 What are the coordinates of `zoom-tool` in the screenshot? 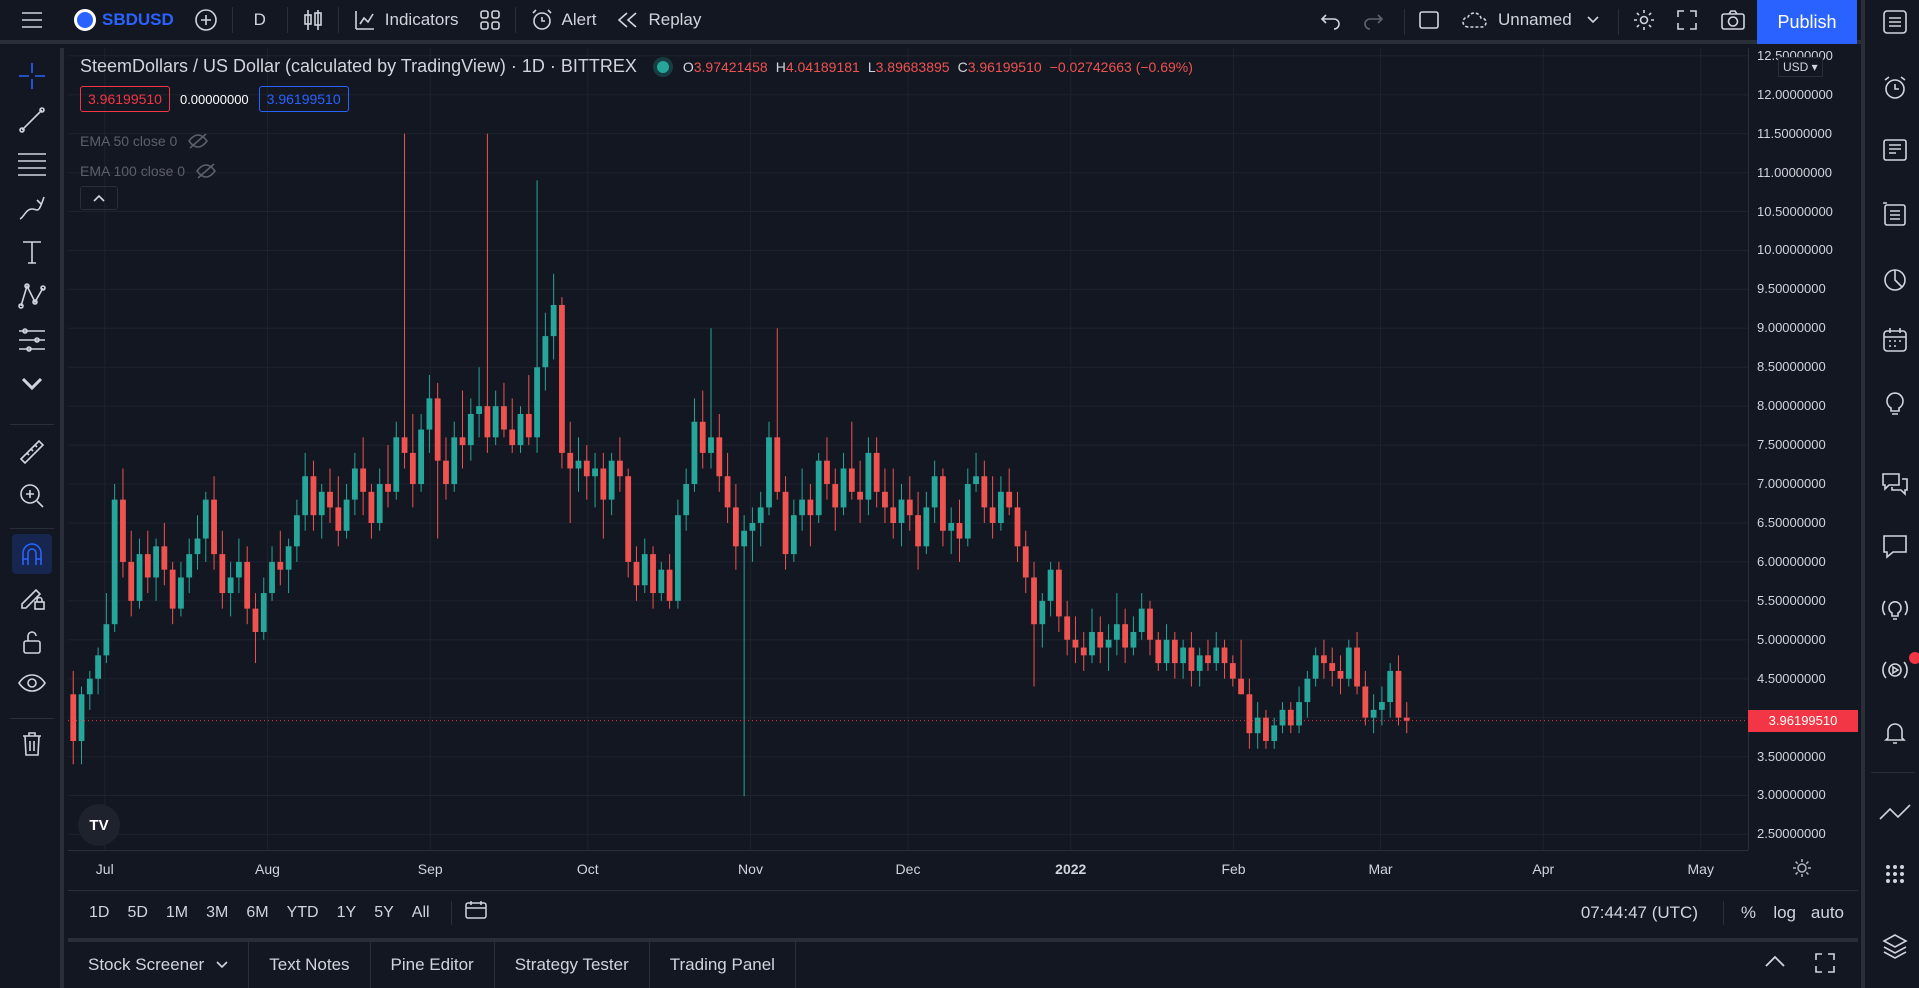 It's located at (32, 496).